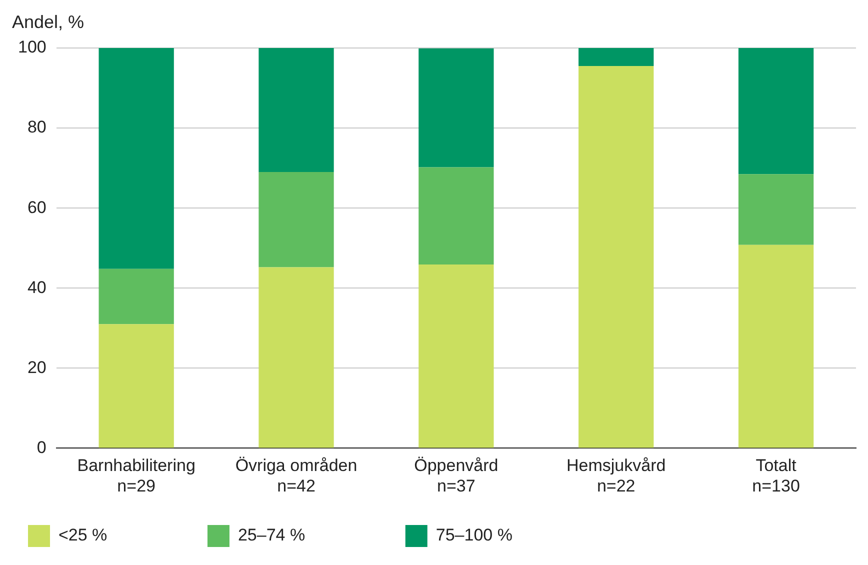 Image resolution: width=868 pixels, height=565 pixels. What do you see at coordinates (296, 476) in the screenshot?
I see `x-tick-label: Övriga områden n=42` at bounding box center [296, 476].